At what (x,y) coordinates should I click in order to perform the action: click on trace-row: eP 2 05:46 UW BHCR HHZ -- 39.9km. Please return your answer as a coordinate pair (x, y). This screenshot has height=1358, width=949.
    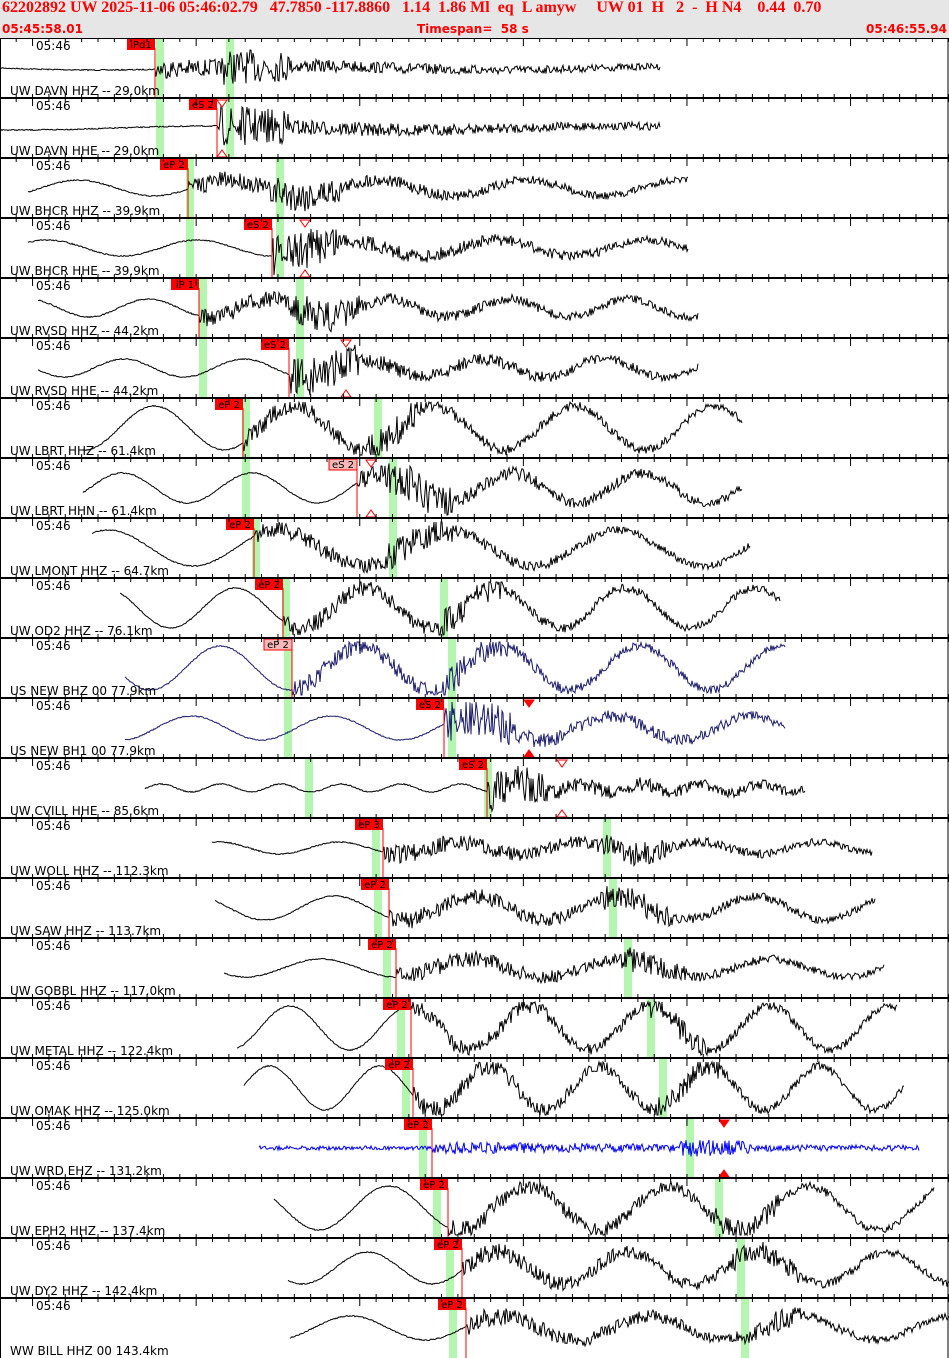
    Looking at the image, I should click on (474, 186).